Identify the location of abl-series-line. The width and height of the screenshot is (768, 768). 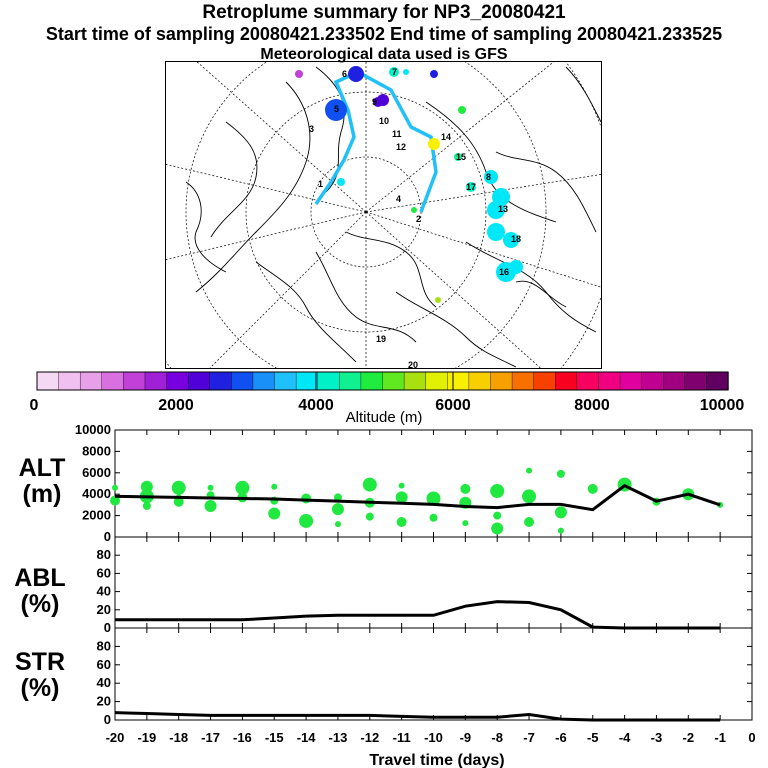
(418, 615).